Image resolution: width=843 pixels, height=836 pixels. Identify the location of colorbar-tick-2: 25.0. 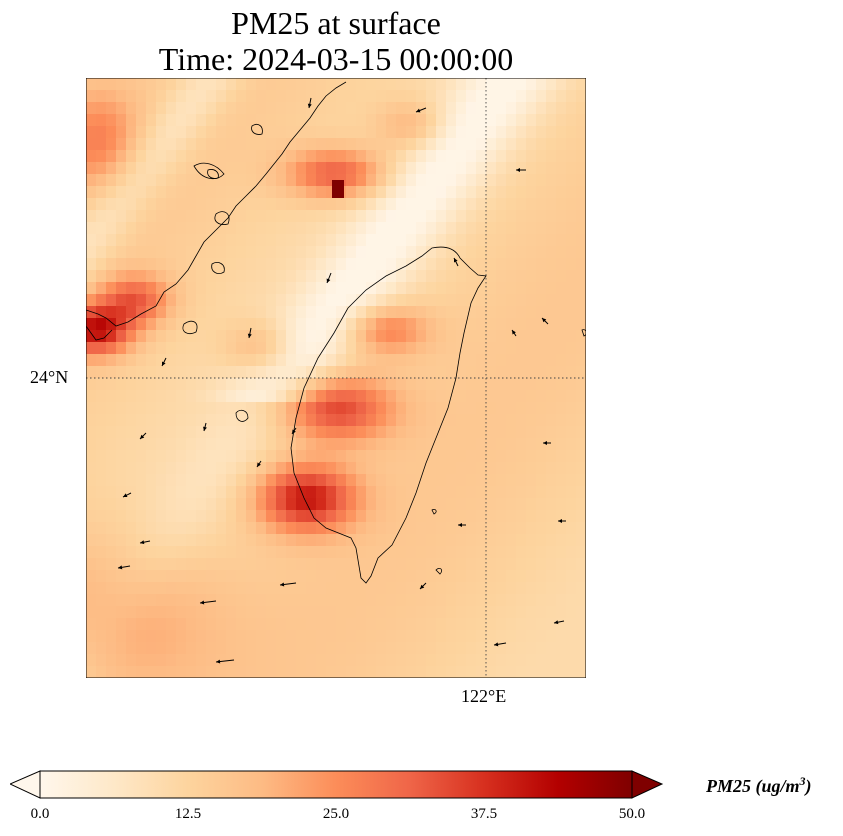
(336, 814).